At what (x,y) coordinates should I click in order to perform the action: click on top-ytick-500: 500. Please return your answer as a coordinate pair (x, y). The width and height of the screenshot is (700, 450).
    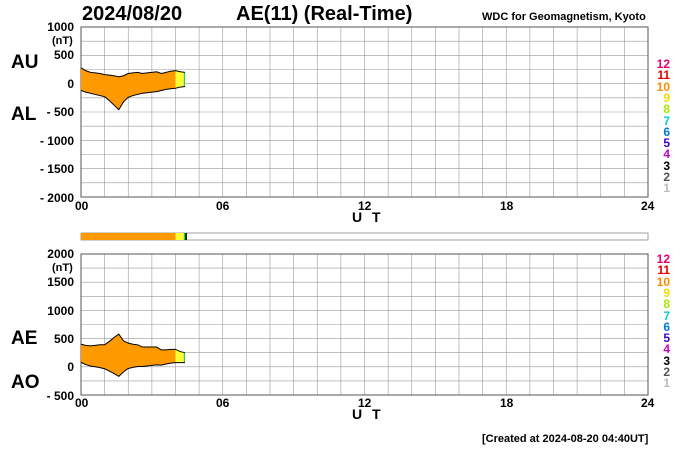
    Looking at the image, I should click on (63, 55).